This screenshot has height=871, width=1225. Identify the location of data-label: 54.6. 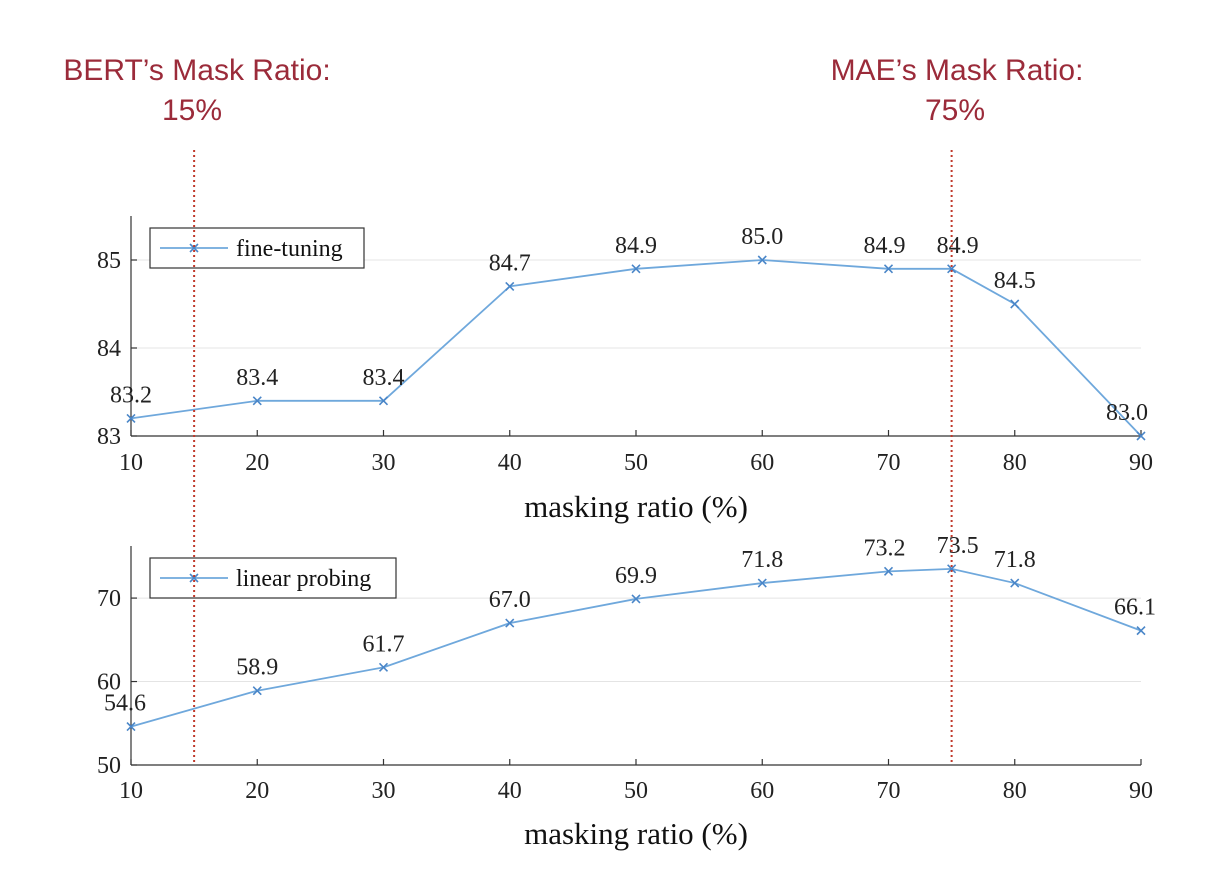
(125, 704).